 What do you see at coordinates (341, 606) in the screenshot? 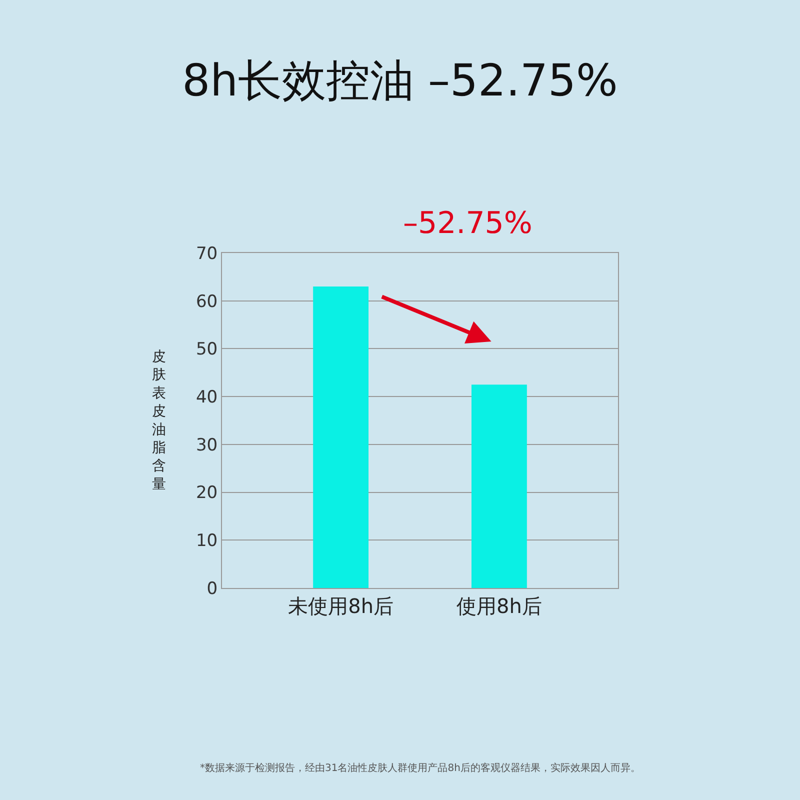
I see `x-tick-label: 未使用8h后` at bounding box center [341, 606].